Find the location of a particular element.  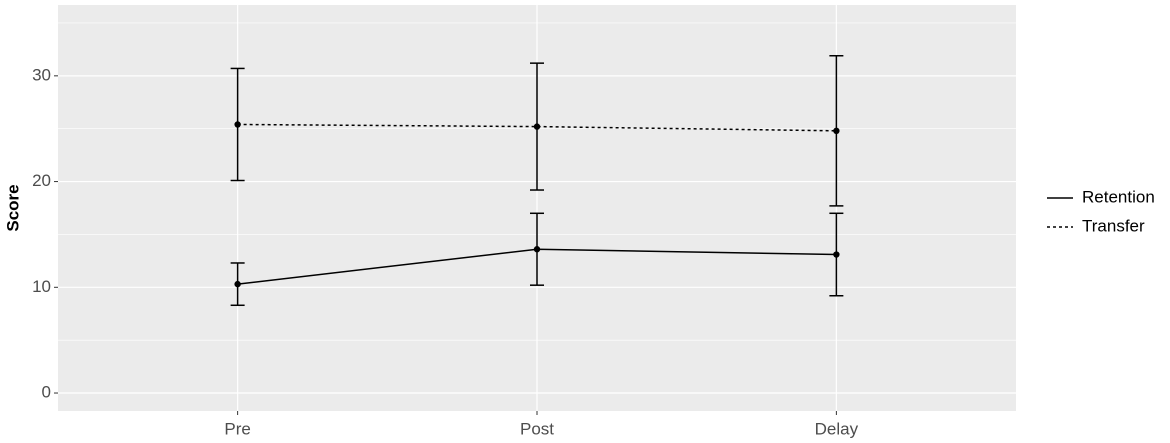

y-tick-label: 30 is located at coordinates (41, 74).